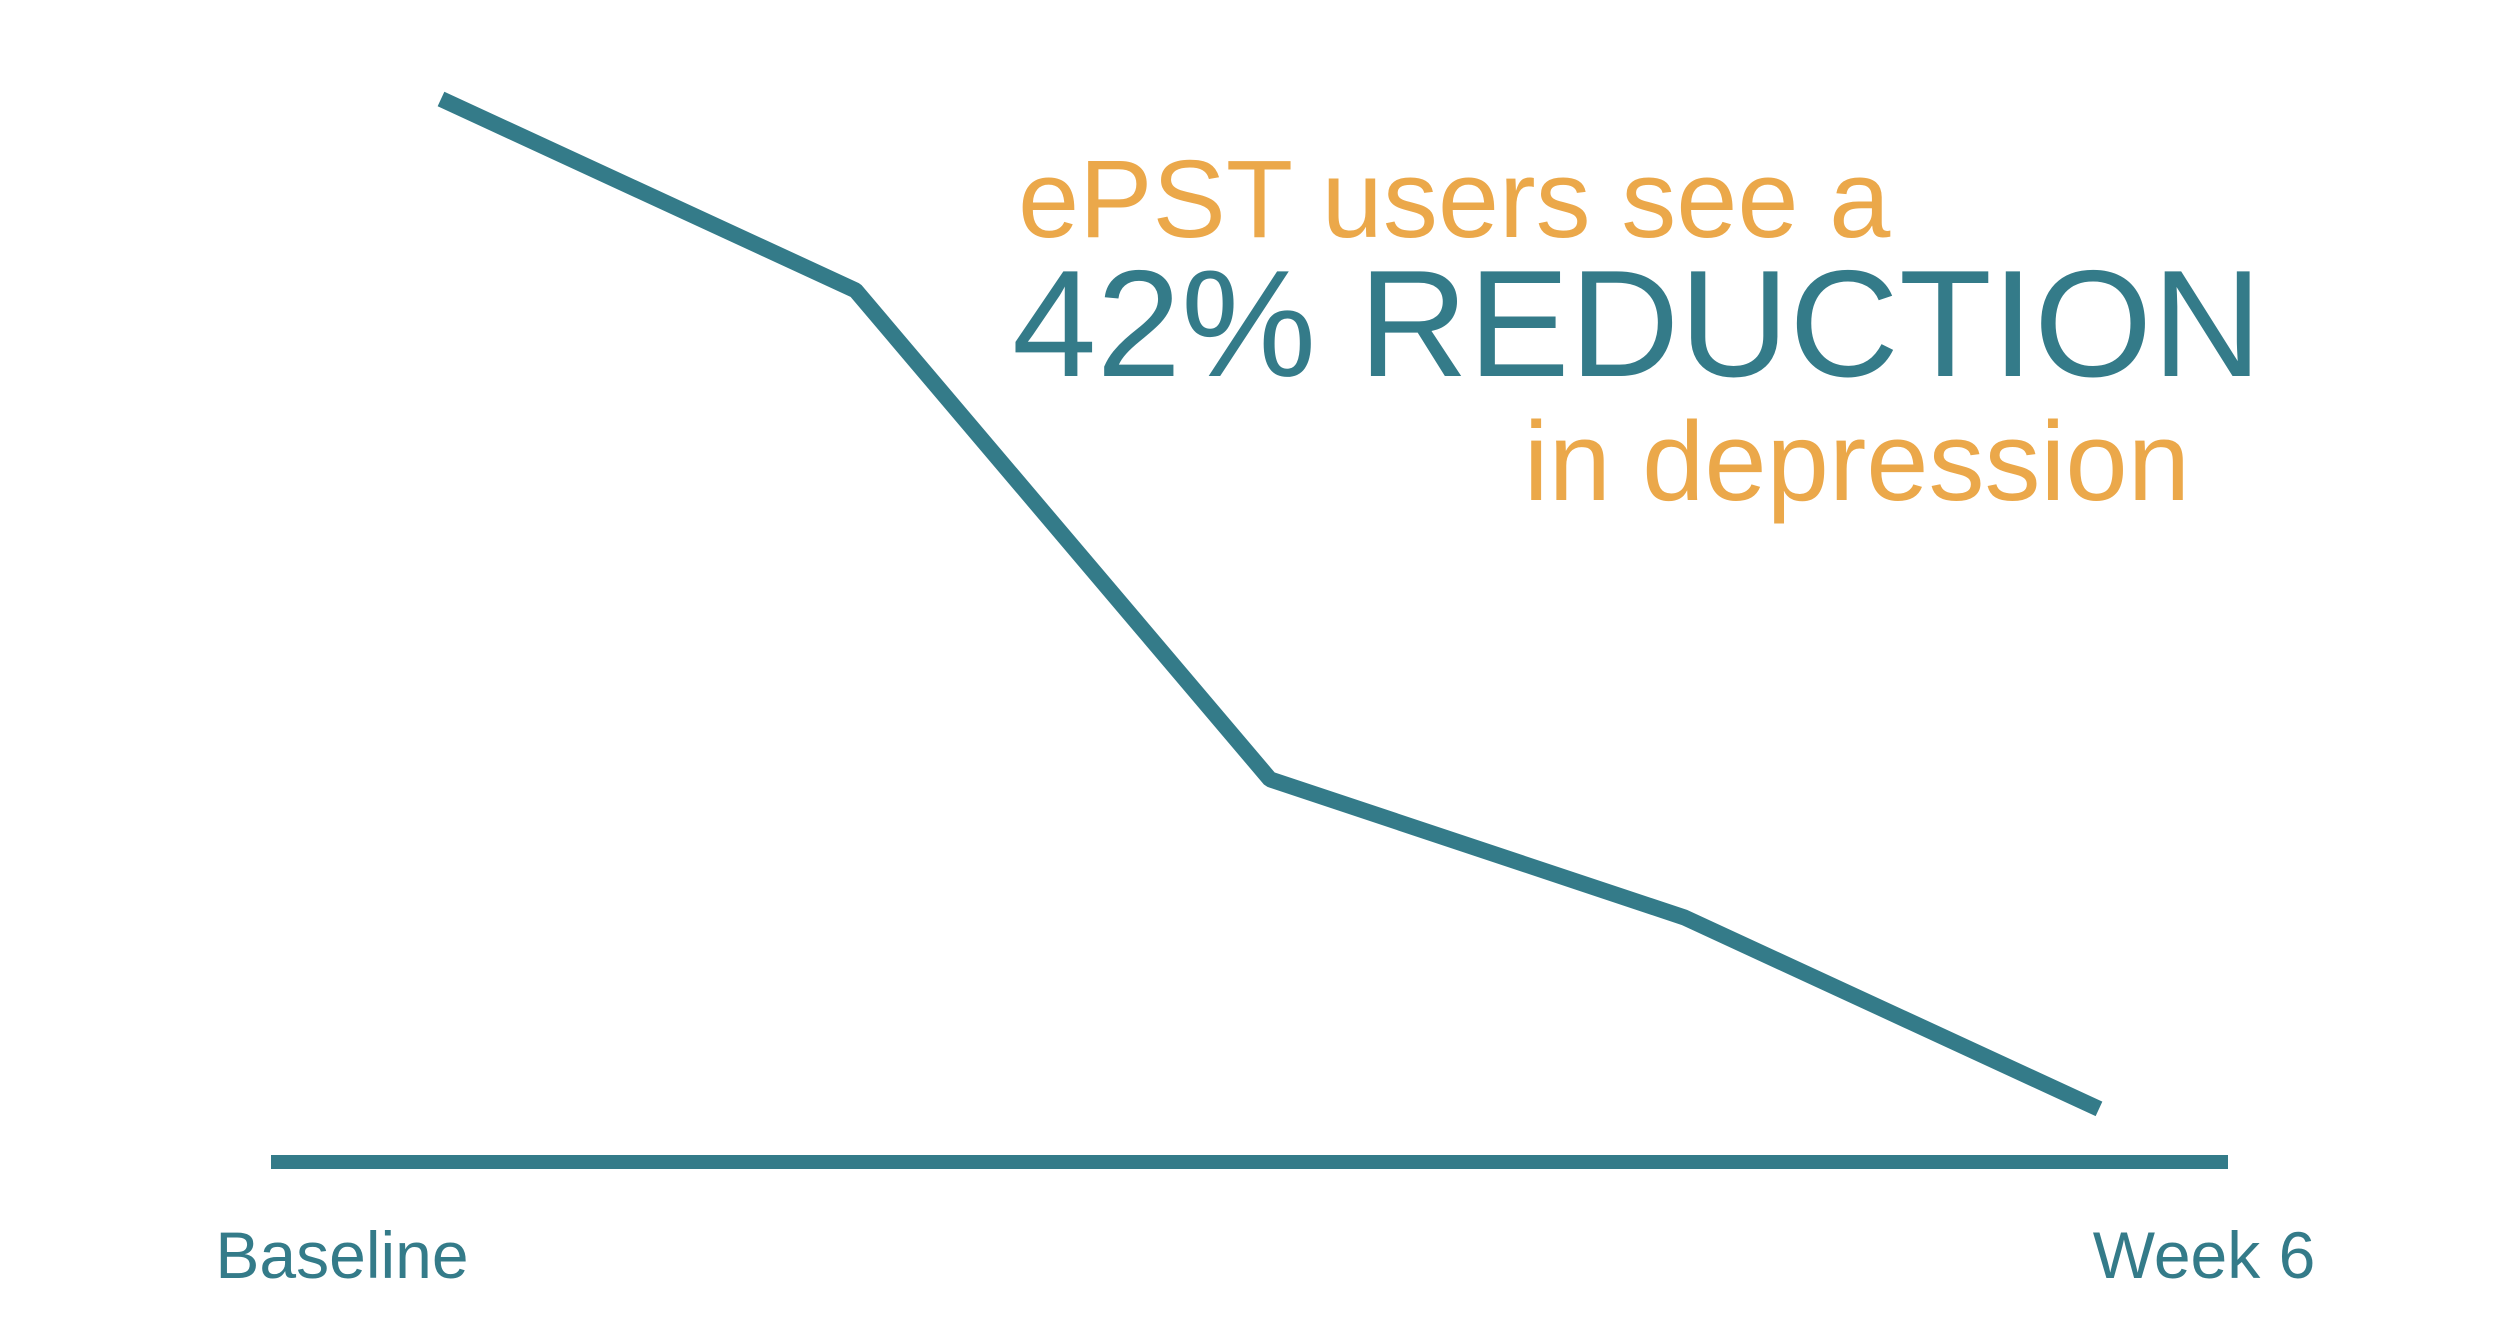 Image resolution: width=2500 pixels, height=1332 pixels. I want to click on annotation: 42% REDUCTION, so click(1637, 324).